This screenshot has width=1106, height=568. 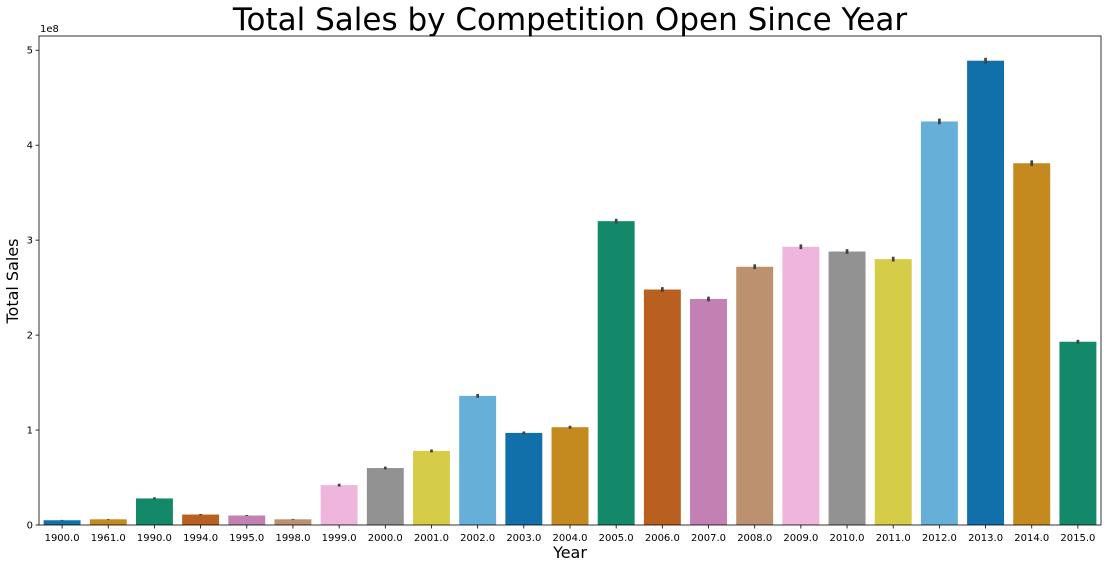 What do you see at coordinates (985, 538) in the screenshot?
I see `x-tick-label: 2013.0` at bounding box center [985, 538].